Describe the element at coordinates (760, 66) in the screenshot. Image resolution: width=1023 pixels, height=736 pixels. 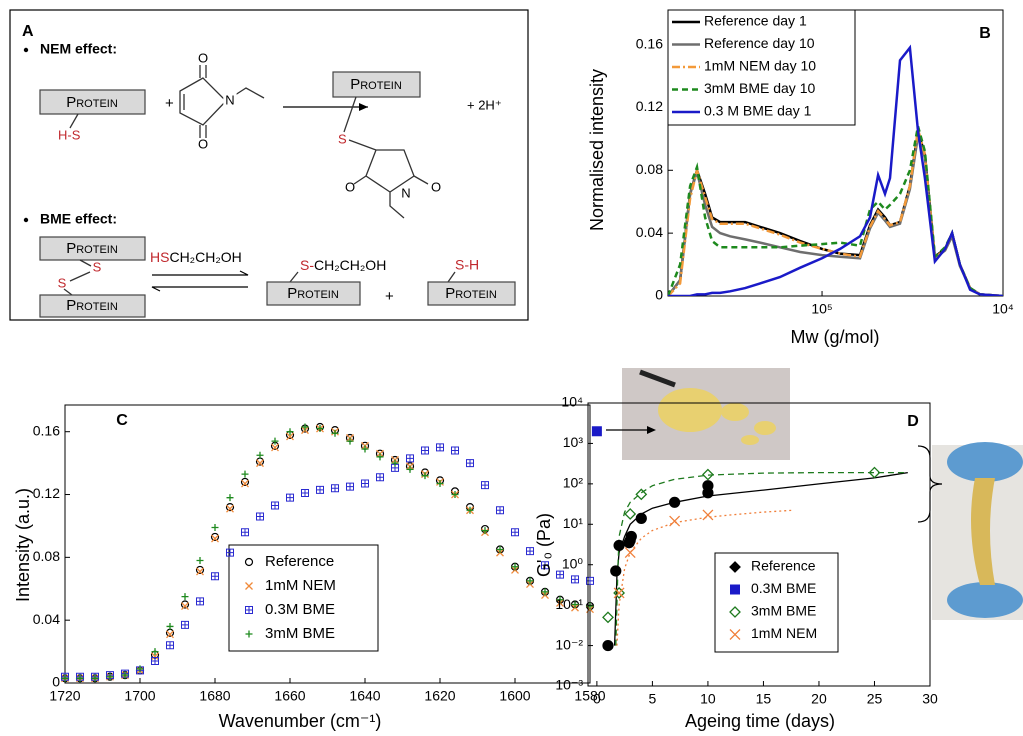
I see `legend-label: 1mM NEM day 10` at that location.